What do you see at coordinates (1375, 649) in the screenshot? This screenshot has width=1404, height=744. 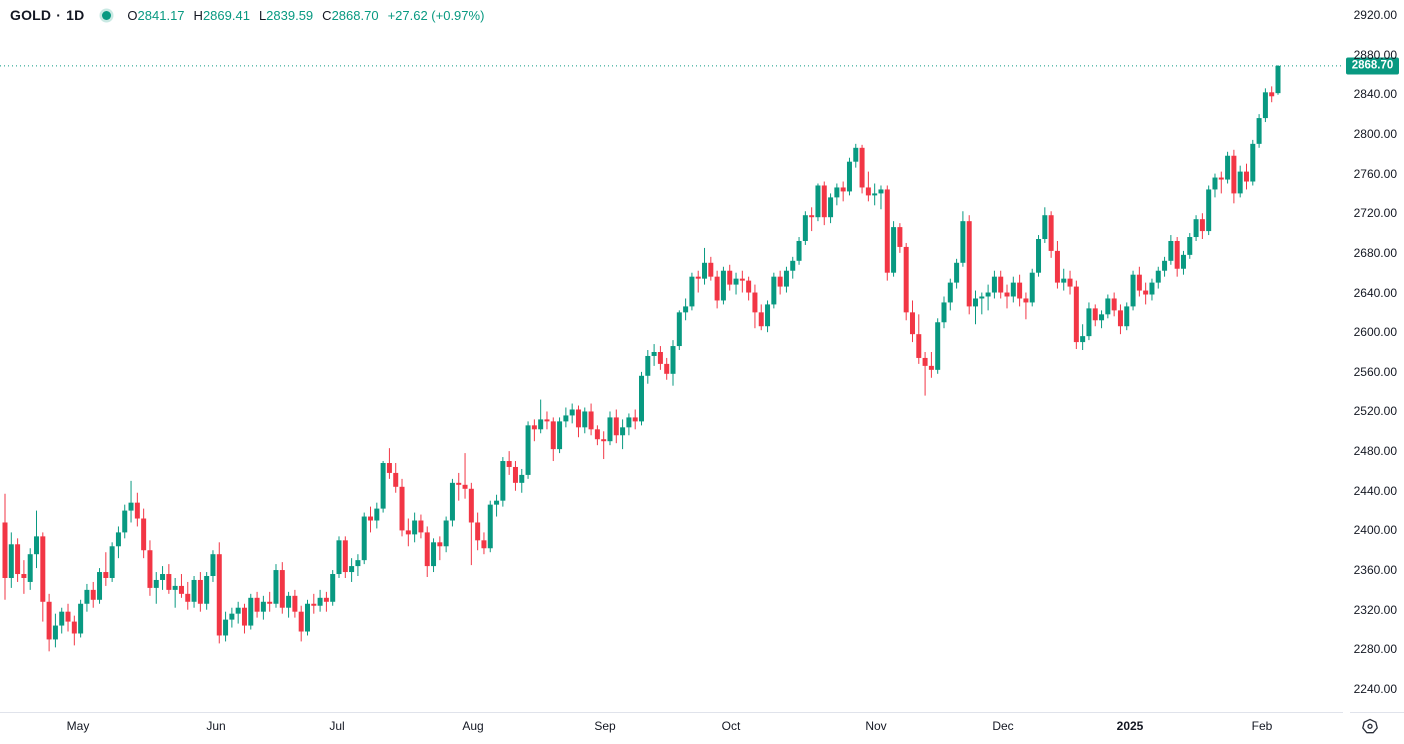 I see `price-tick-label: 2280.00` at bounding box center [1375, 649].